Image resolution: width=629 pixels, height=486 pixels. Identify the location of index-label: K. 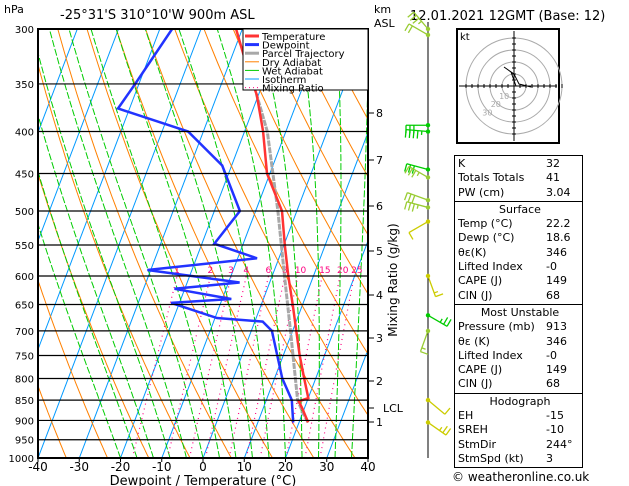
(462, 163).